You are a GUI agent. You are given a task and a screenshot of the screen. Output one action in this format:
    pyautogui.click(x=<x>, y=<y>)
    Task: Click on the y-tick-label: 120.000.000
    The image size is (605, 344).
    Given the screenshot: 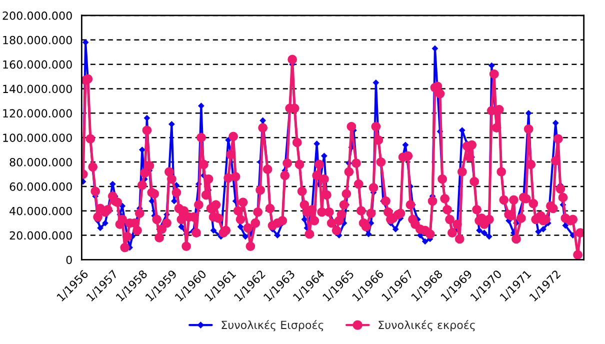 What is the action you would take?
    pyautogui.click(x=37, y=113)
    